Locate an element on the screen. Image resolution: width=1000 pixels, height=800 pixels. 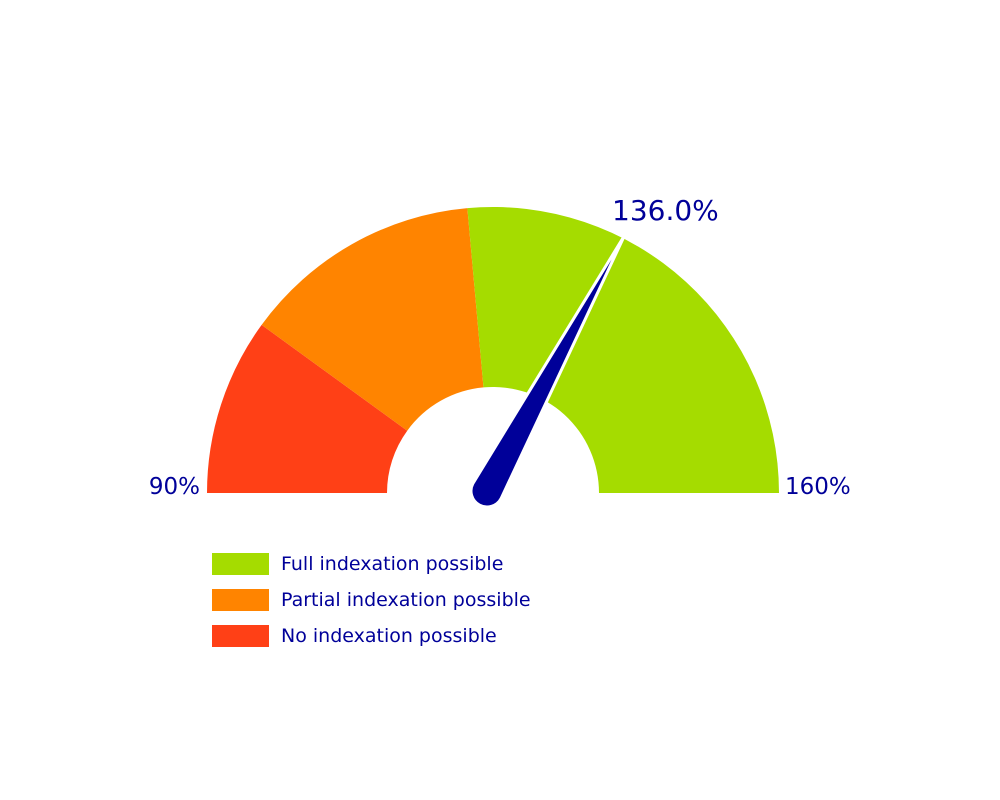
legend-item-partial: Partial indexation possible is located at coordinates (371, 600).